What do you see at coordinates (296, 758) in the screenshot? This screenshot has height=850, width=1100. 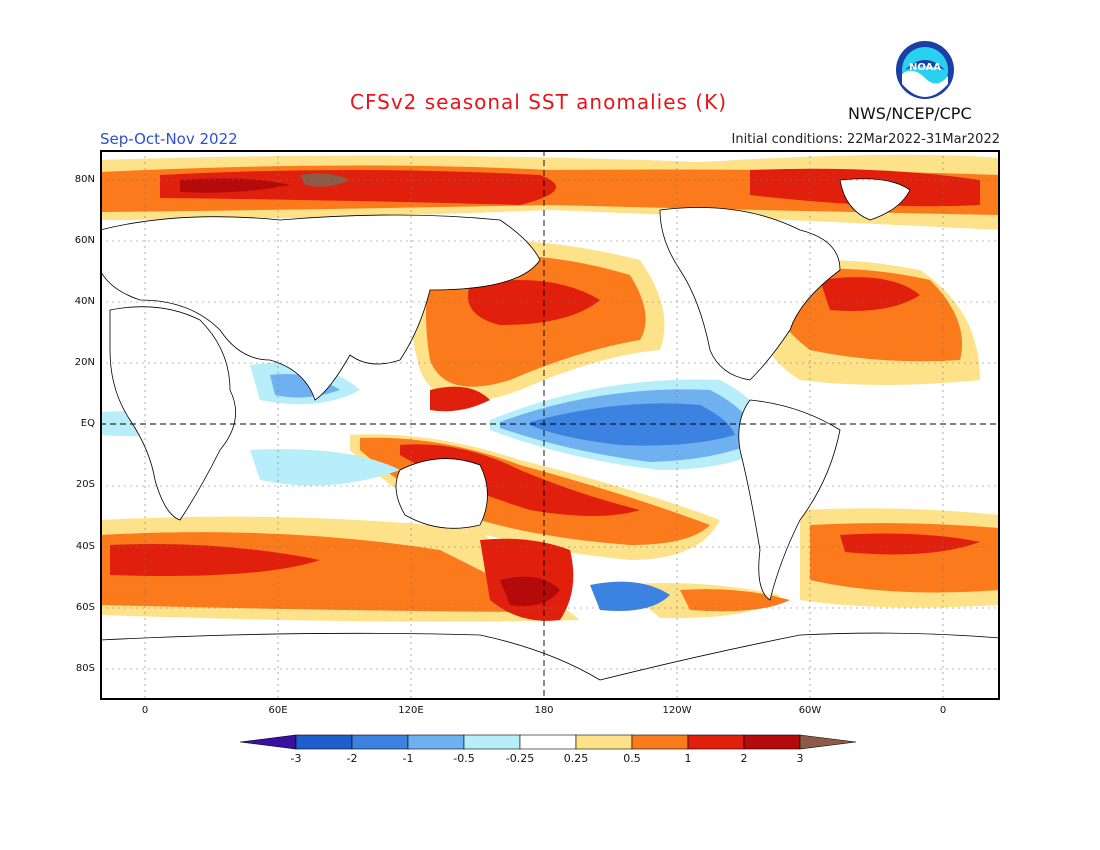 I see `colorbar-label: -3` at bounding box center [296, 758].